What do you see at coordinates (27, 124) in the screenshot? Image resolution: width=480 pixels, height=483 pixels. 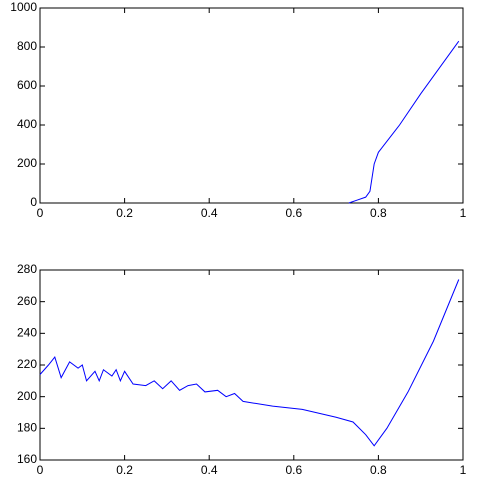 I see `y-tick-label: 400` at bounding box center [27, 124].